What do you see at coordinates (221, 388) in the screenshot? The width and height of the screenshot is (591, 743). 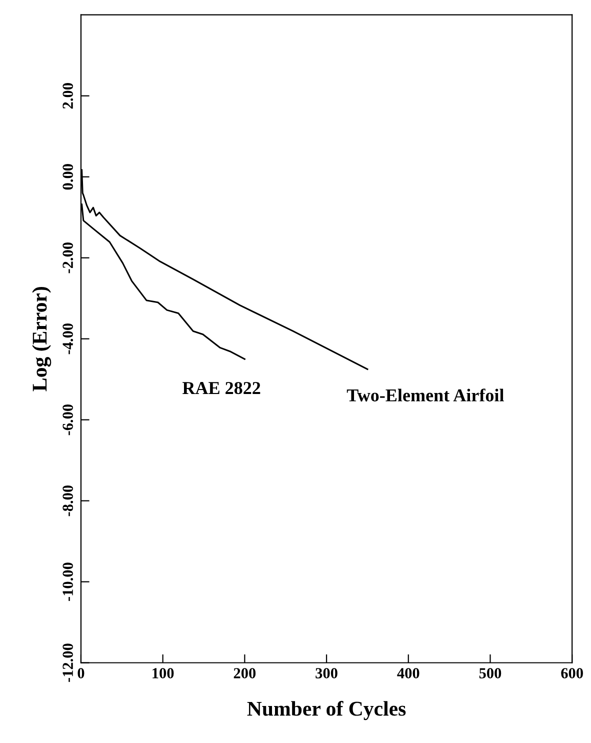 I see `series-label: RAE 2822` at bounding box center [221, 388].